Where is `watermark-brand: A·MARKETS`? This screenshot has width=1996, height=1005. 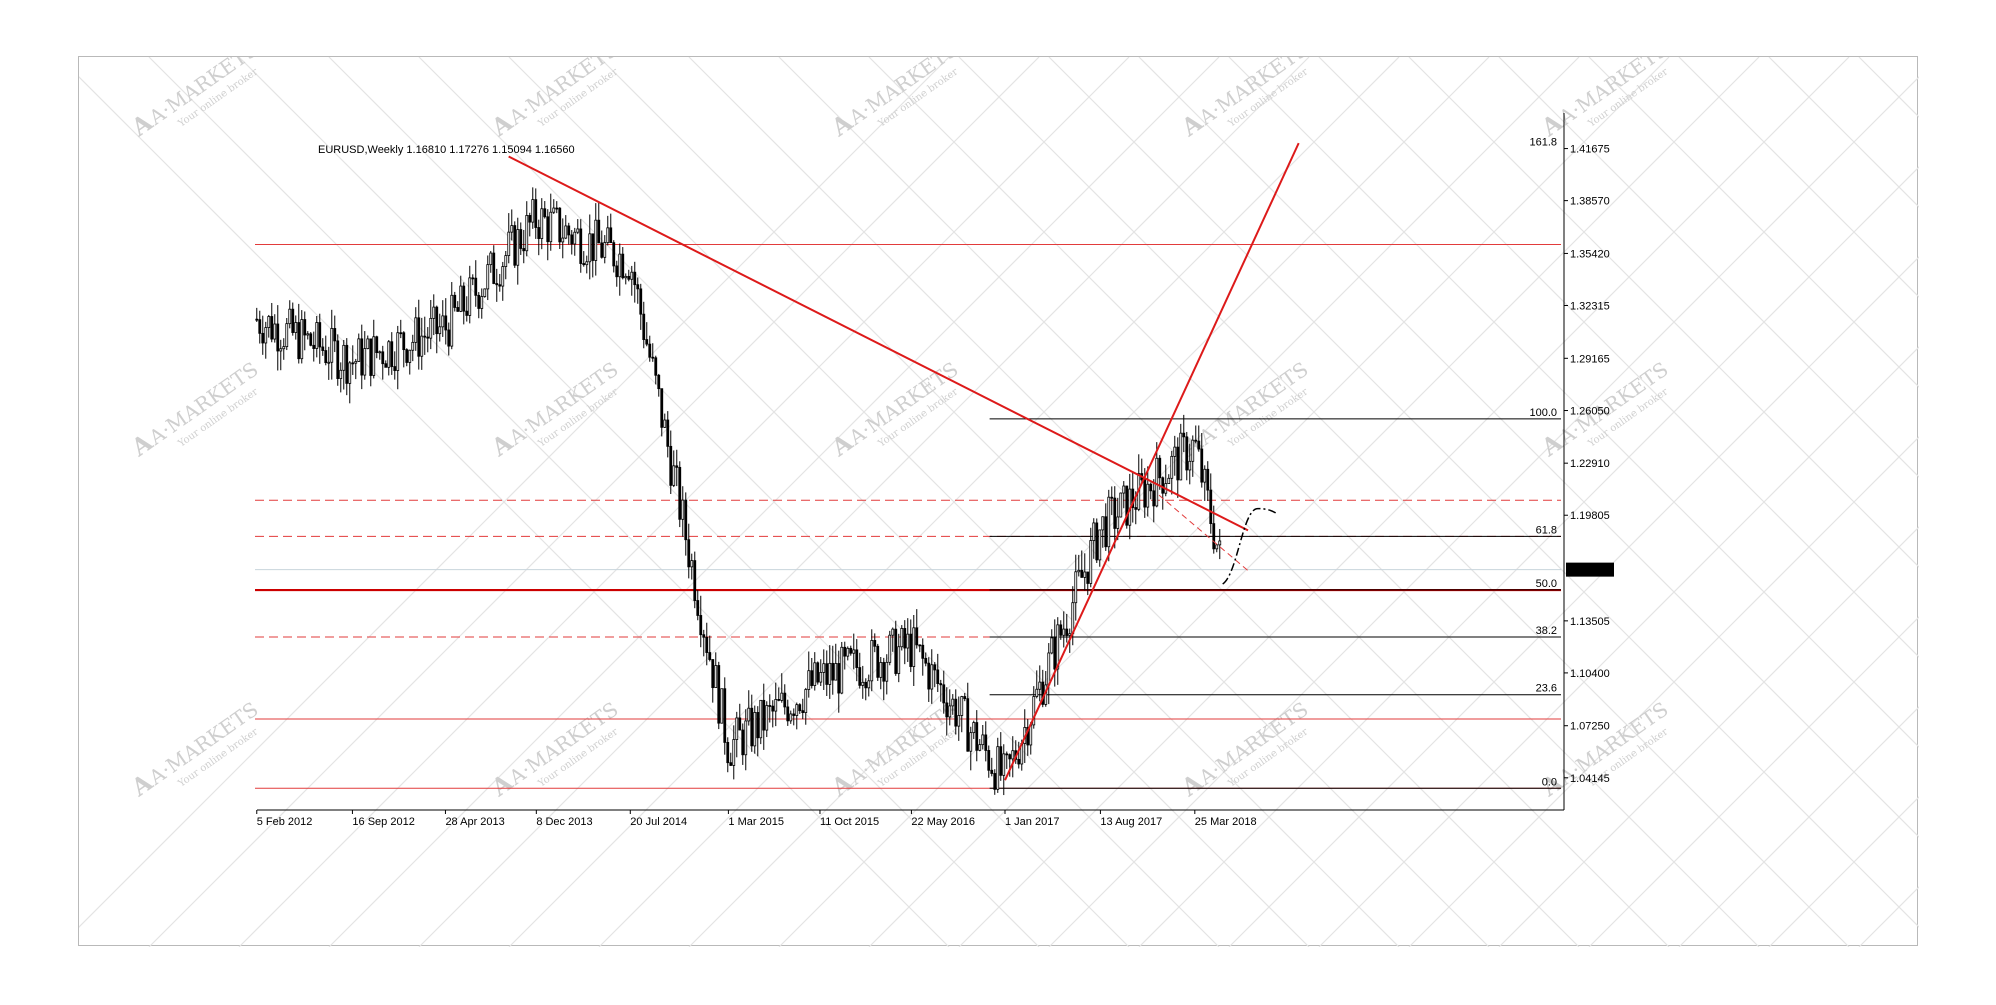 watermark-brand: A·MARKETS is located at coordinates (203, 93).